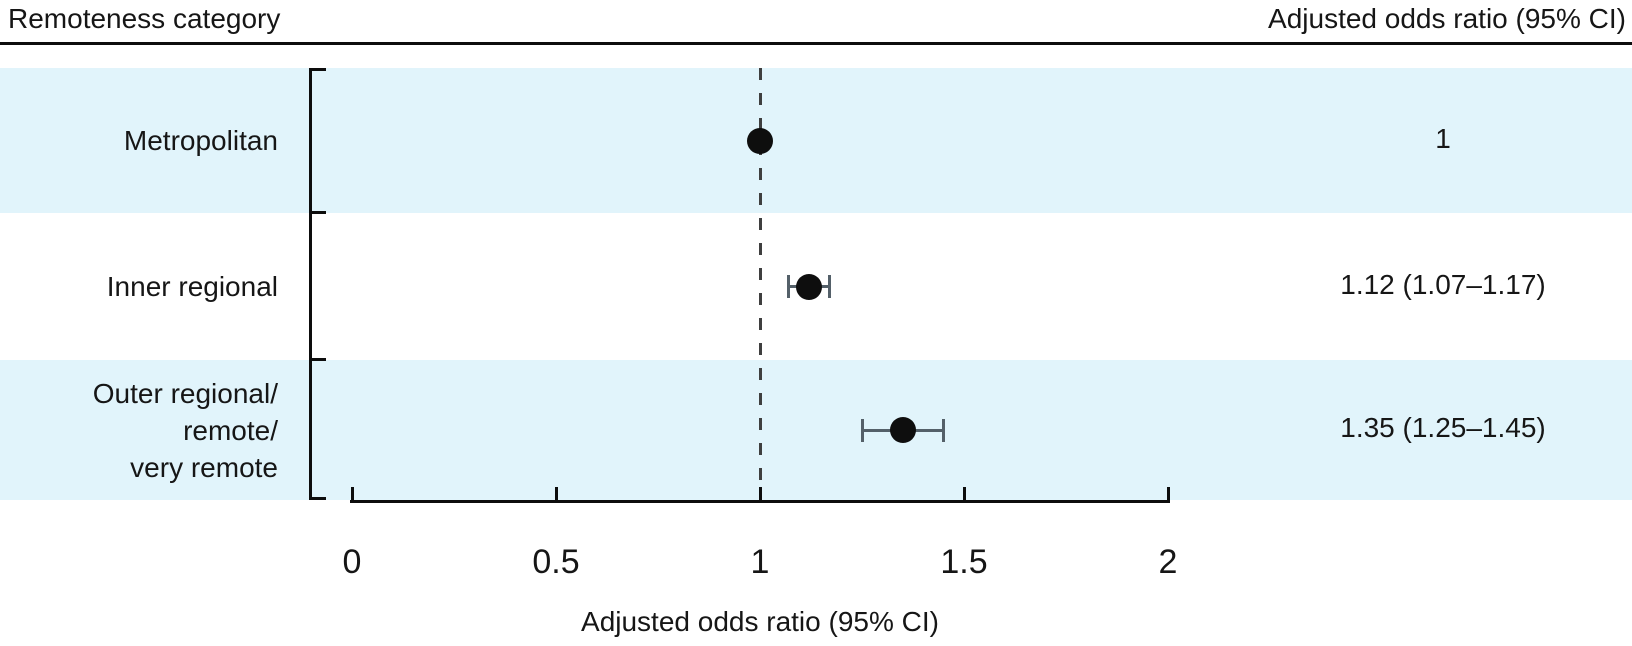 The image size is (1632, 646). What do you see at coordinates (1168, 562) in the screenshot?
I see `x-axis-tick-label: 2` at bounding box center [1168, 562].